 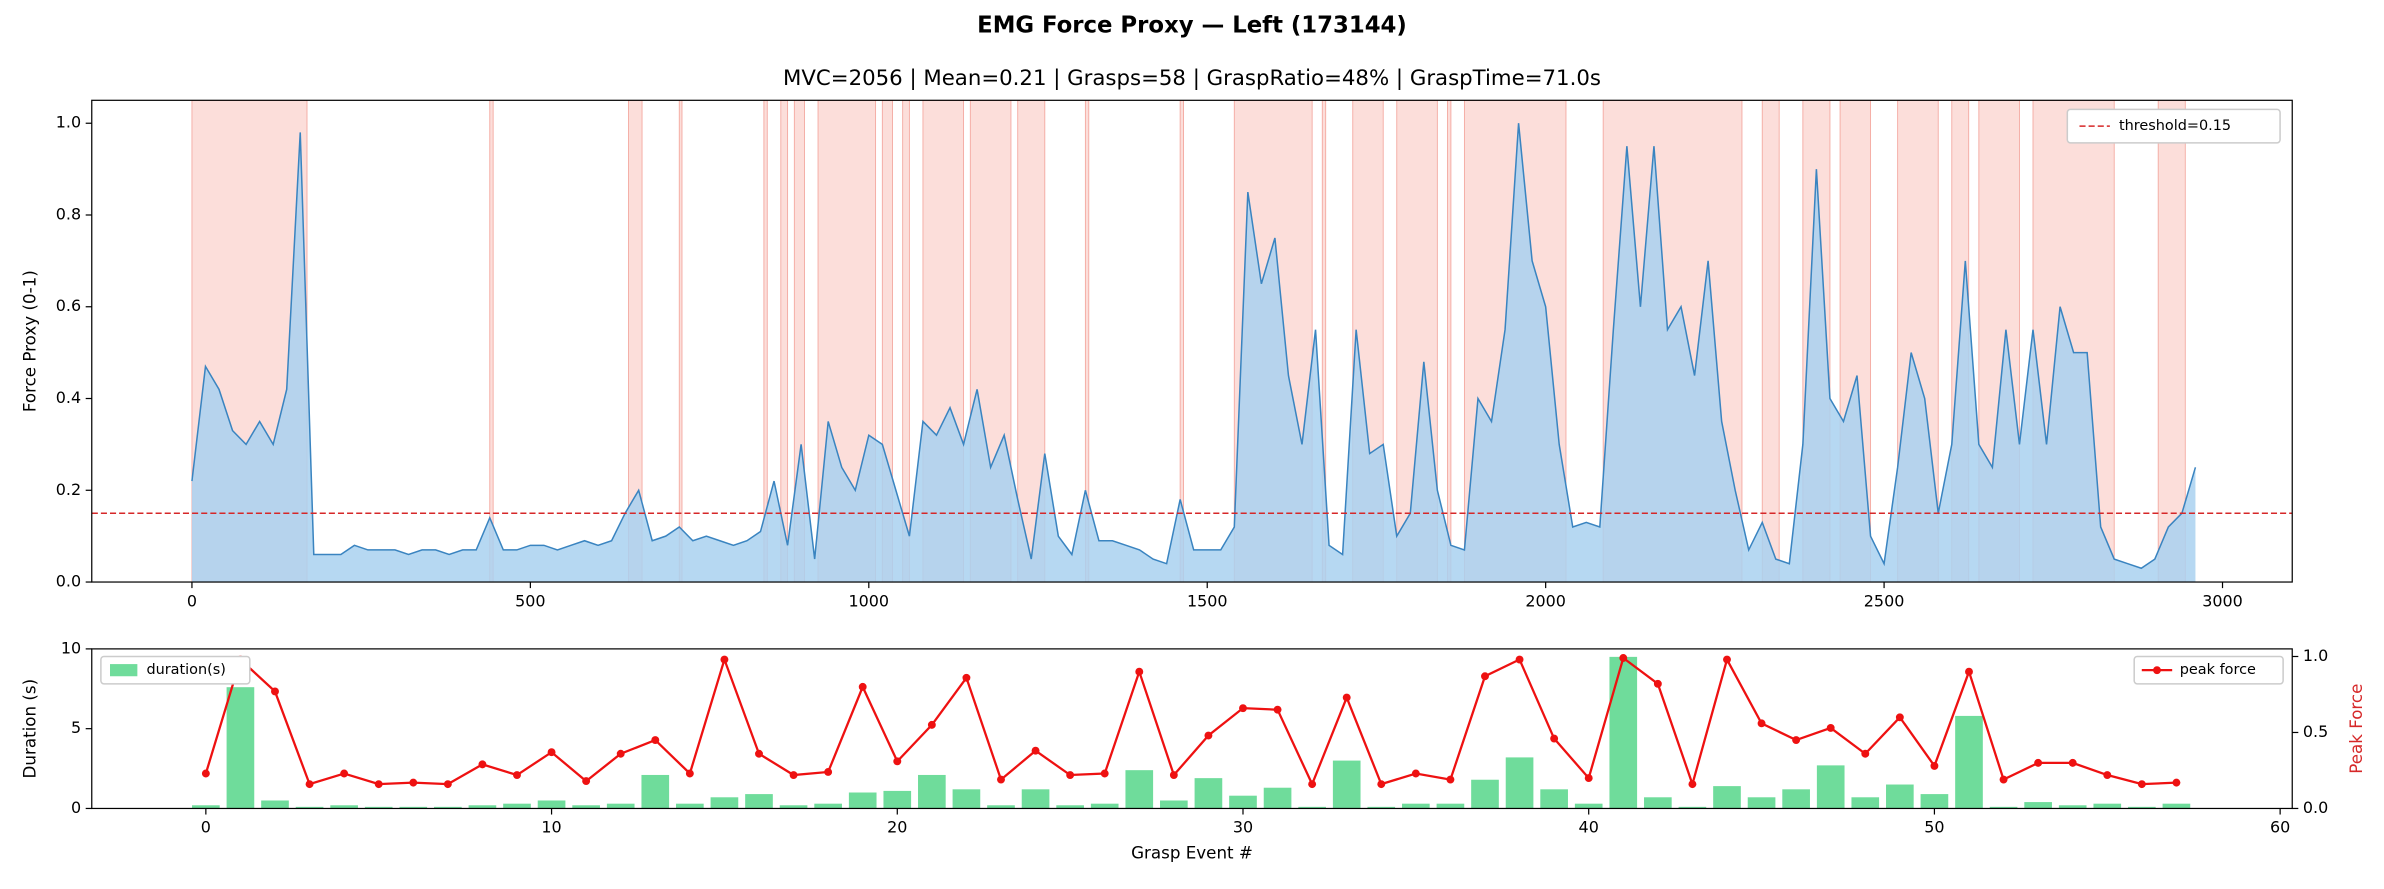 I want to click on x-tick-label: 30, so click(x=1243, y=827).